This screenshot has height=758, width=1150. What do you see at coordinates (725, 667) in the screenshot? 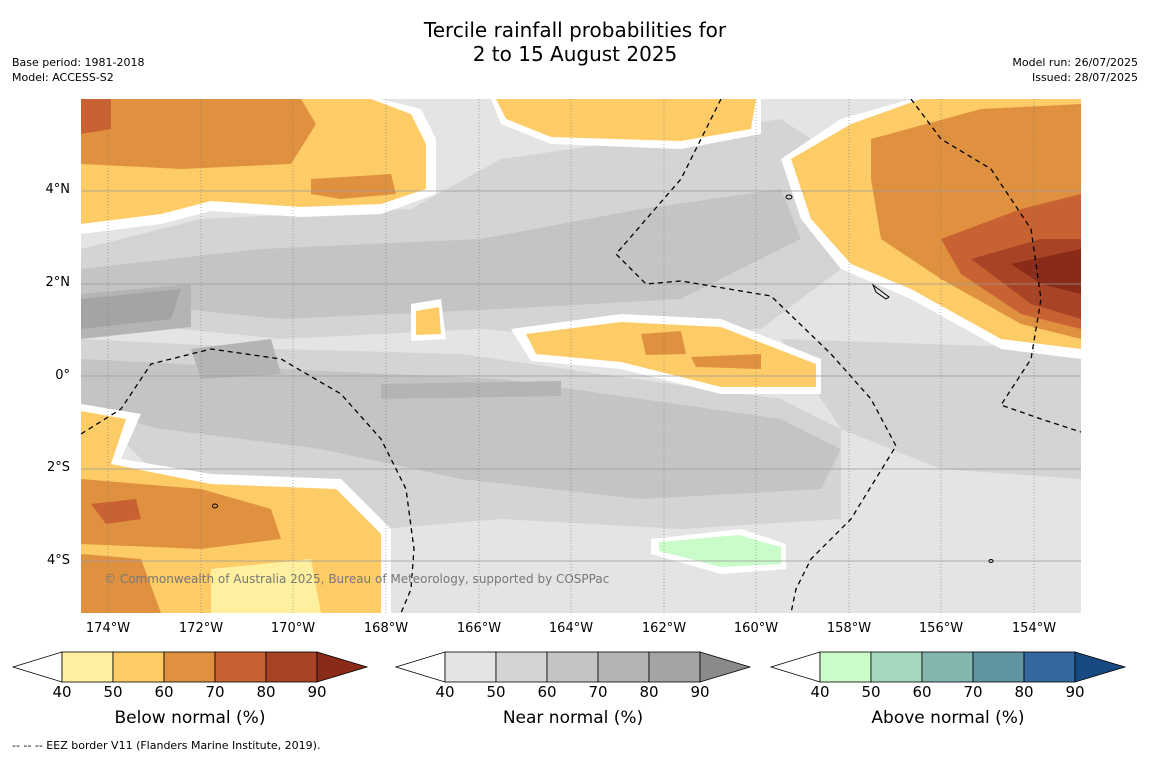
I see `colorbar-near-max-extend` at bounding box center [725, 667].